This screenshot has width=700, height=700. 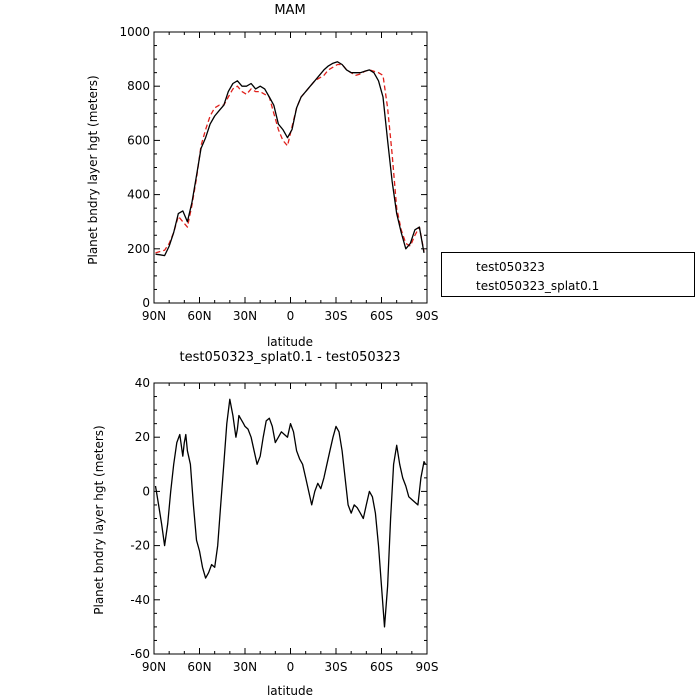 I want to click on legend-item-red: test050323, so click(x=568, y=268).